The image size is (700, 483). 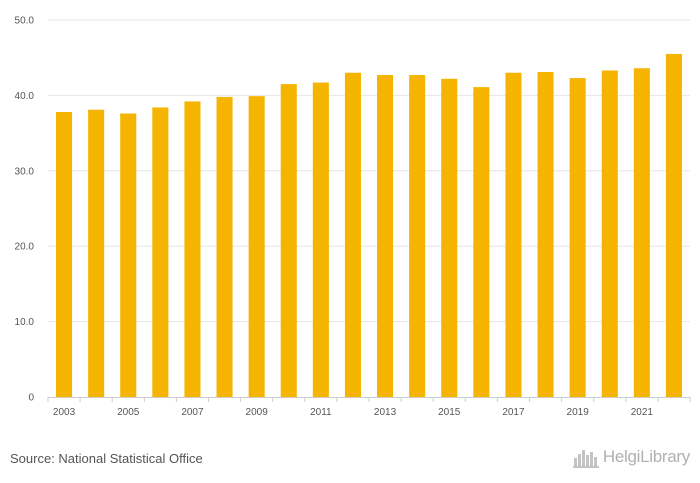 What do you see at coordinates (481, 242) in the screenshot?
I see `bar-2016` at bounding box center [481, 242].